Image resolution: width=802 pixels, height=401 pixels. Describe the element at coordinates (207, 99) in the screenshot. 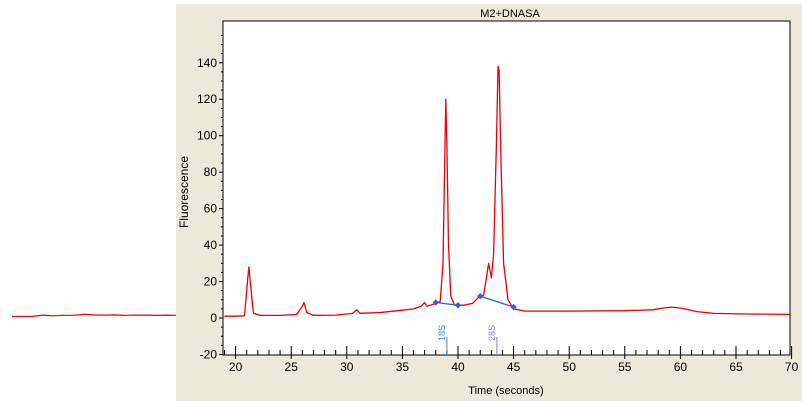

I see `y-tick-label: 120` at that location.